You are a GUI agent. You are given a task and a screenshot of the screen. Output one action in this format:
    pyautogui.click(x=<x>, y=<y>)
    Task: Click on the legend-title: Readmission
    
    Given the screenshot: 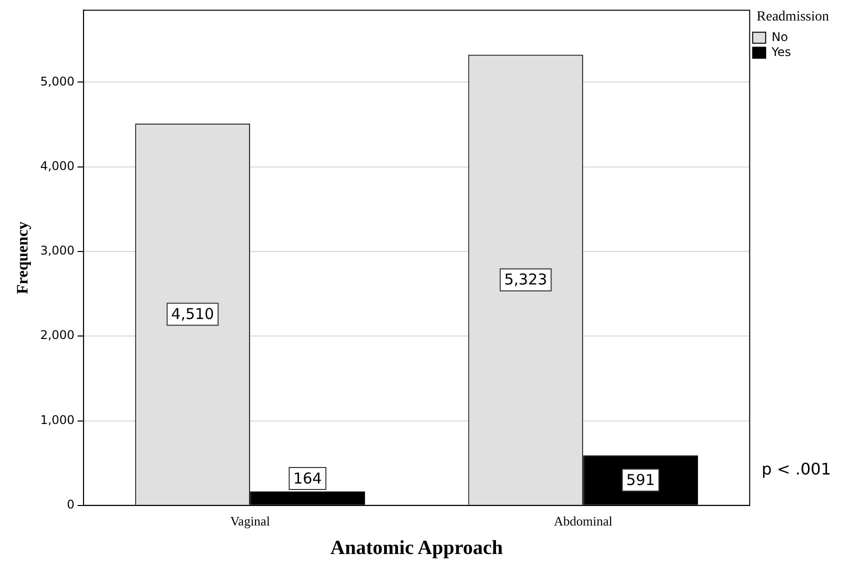 What is the action you would take?
    pyautogui.click(x=793, y=17)
    